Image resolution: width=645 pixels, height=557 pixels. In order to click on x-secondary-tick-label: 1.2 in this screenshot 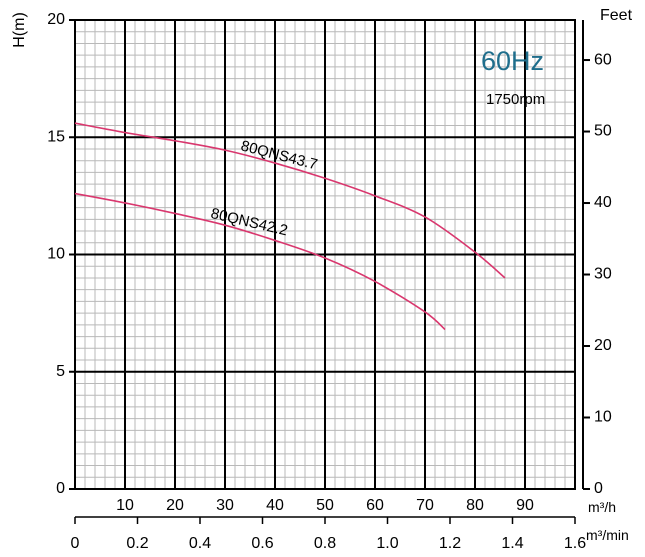, I will do `click(450, 543)`.